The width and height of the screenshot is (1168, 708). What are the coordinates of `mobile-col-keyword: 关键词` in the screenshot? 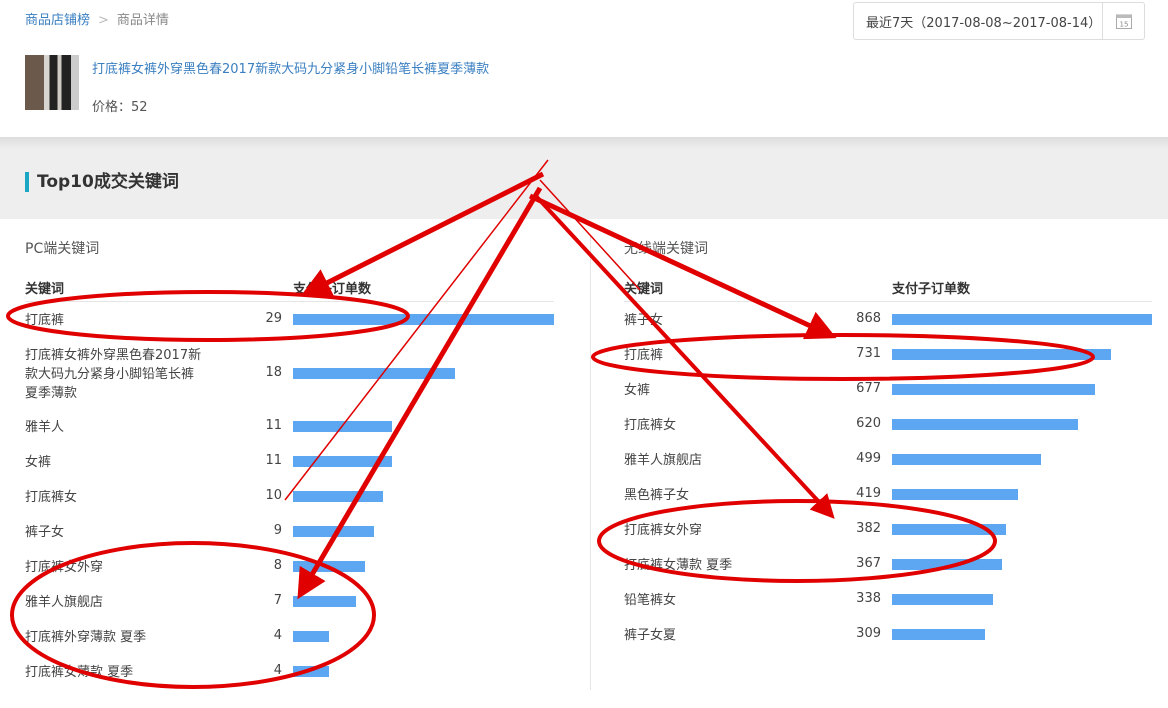 It's located at (644, 289).